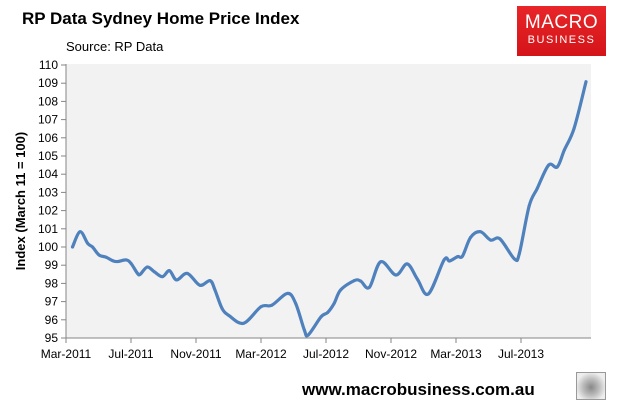  What do you see at coordinates (52, 283) in the screenshot?
I see `y-tick-label: 98` at bounding box center [52, 283].